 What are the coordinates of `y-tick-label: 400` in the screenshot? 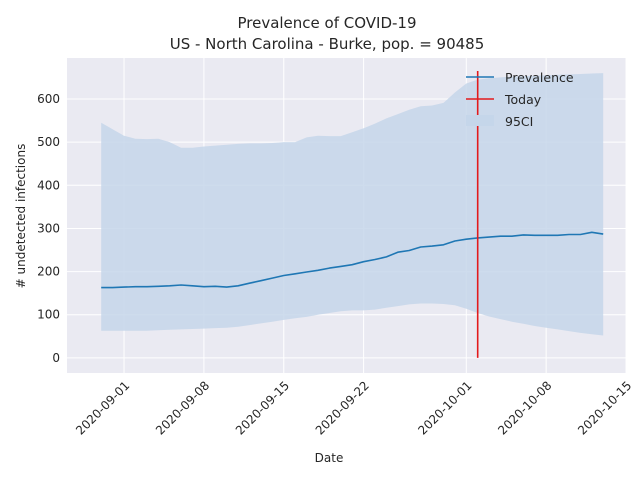 It's located at (48, 185).